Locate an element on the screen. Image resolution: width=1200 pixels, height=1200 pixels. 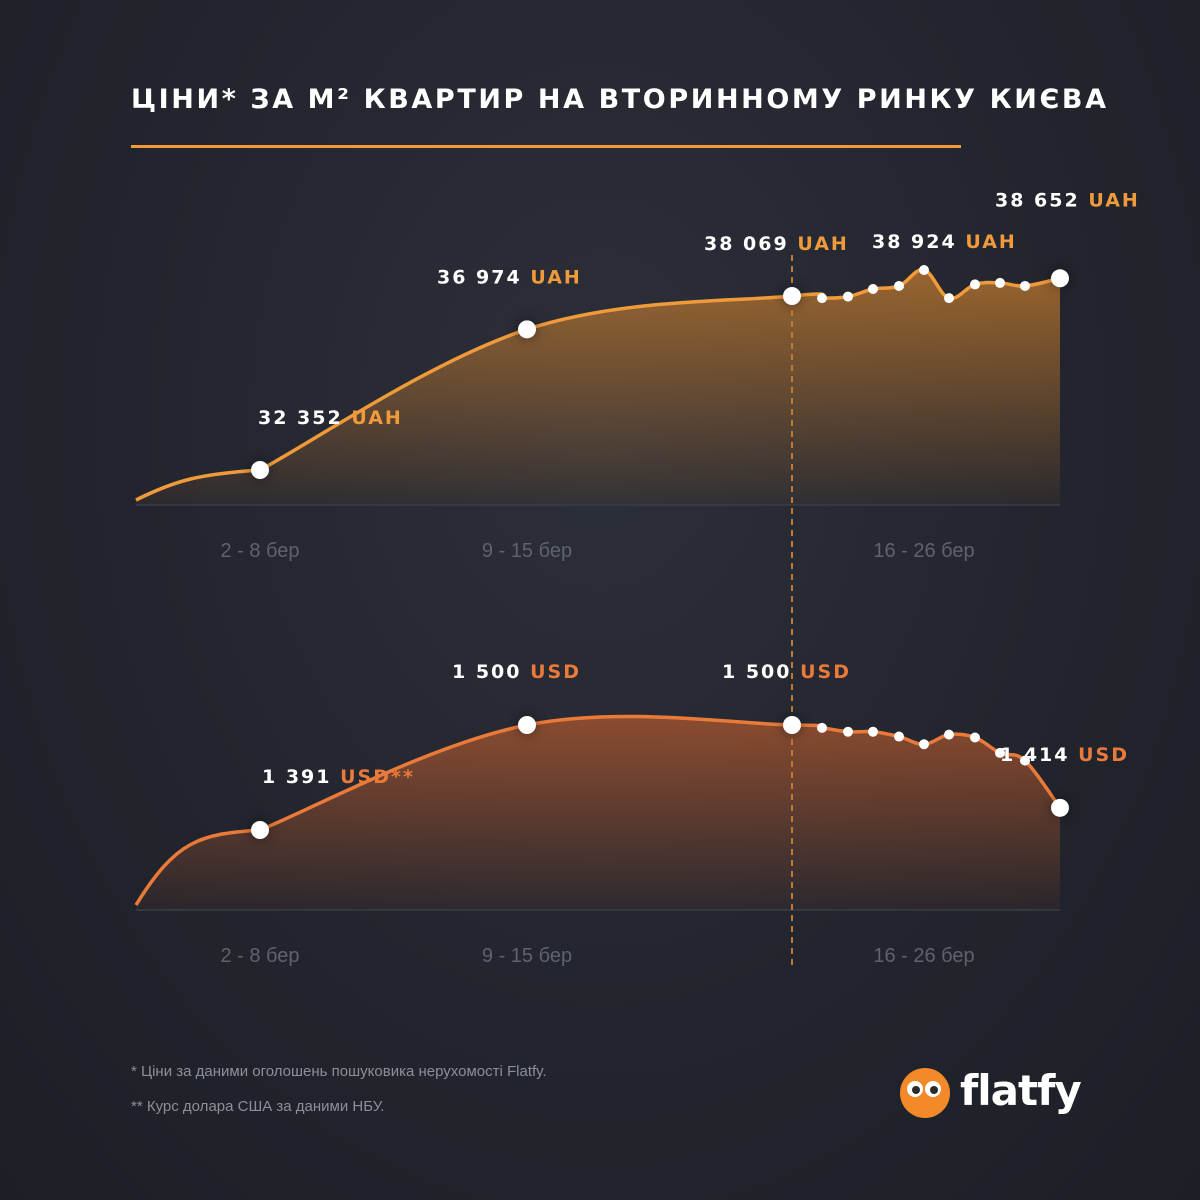
data-label: 38 652 UAH is located at coordinates (1067, 200).